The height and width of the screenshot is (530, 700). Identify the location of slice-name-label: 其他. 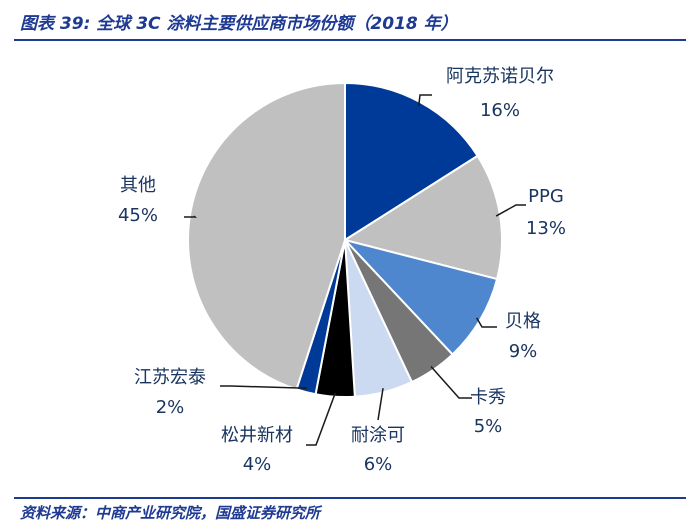
(138, 185).